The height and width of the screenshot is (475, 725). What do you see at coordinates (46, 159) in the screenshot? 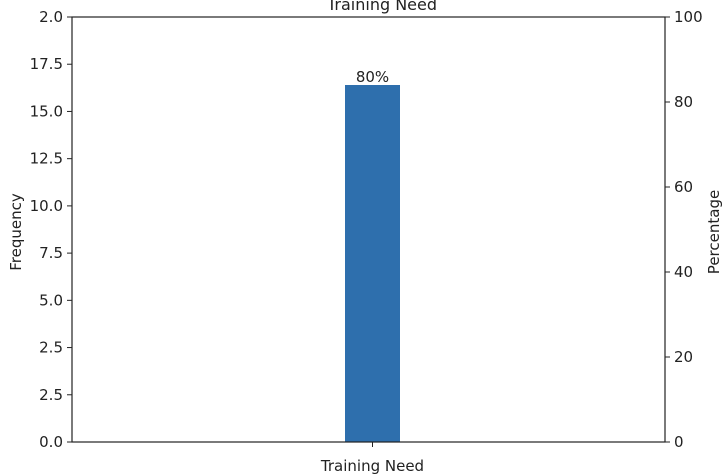
I see `y-tick-label: 12.5` at bounding box center [46, 159].